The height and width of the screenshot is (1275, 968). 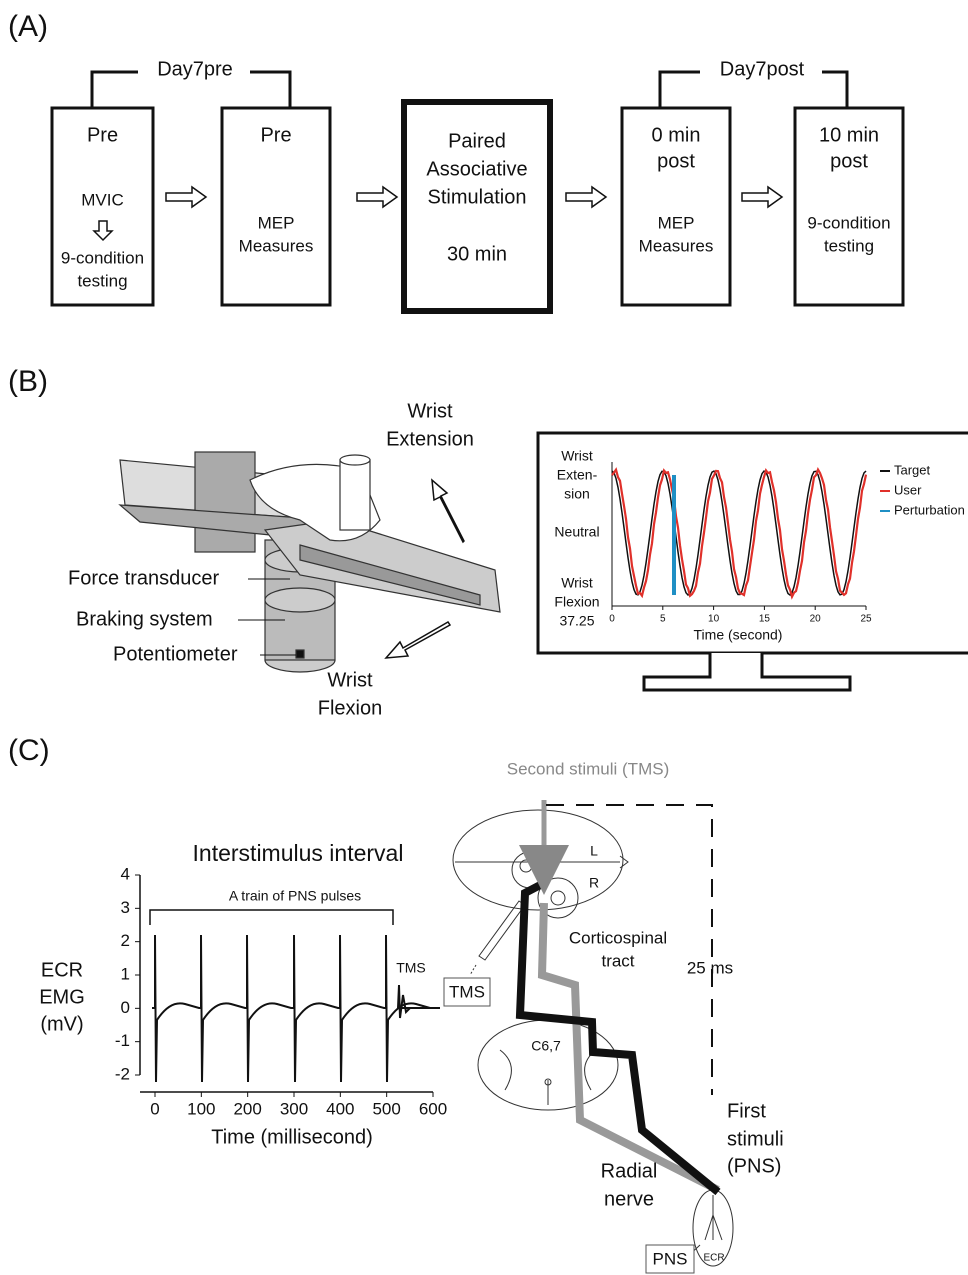 What do you see at coordinates (908, 489) in the screenshot?
I see `legend-label: User` at bounding box center [908, 489].